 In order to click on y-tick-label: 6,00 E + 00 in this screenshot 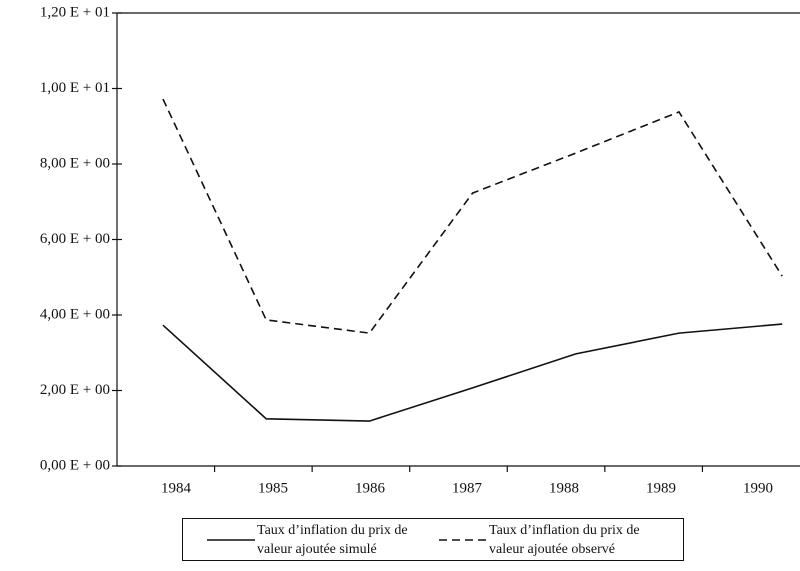, I will do `click(75, 239)`.